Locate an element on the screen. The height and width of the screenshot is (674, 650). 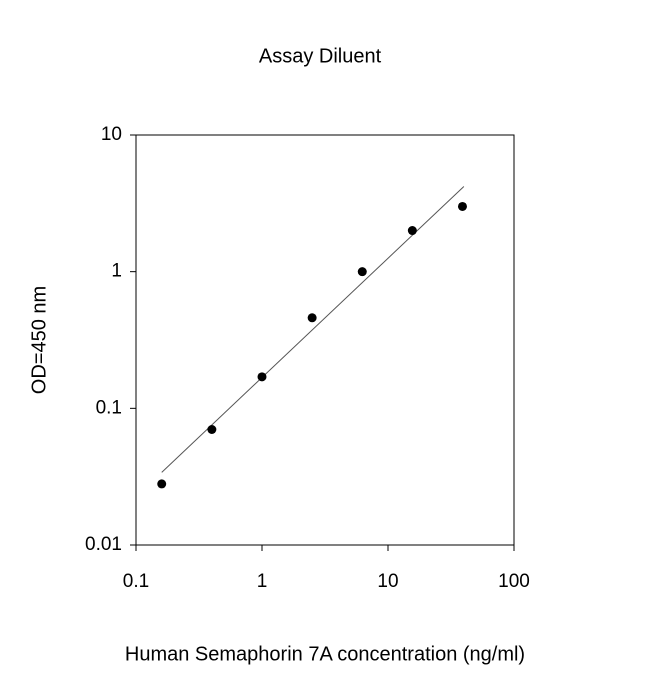
y-tick-label: 0.1 is located at coordinates (109, 407).